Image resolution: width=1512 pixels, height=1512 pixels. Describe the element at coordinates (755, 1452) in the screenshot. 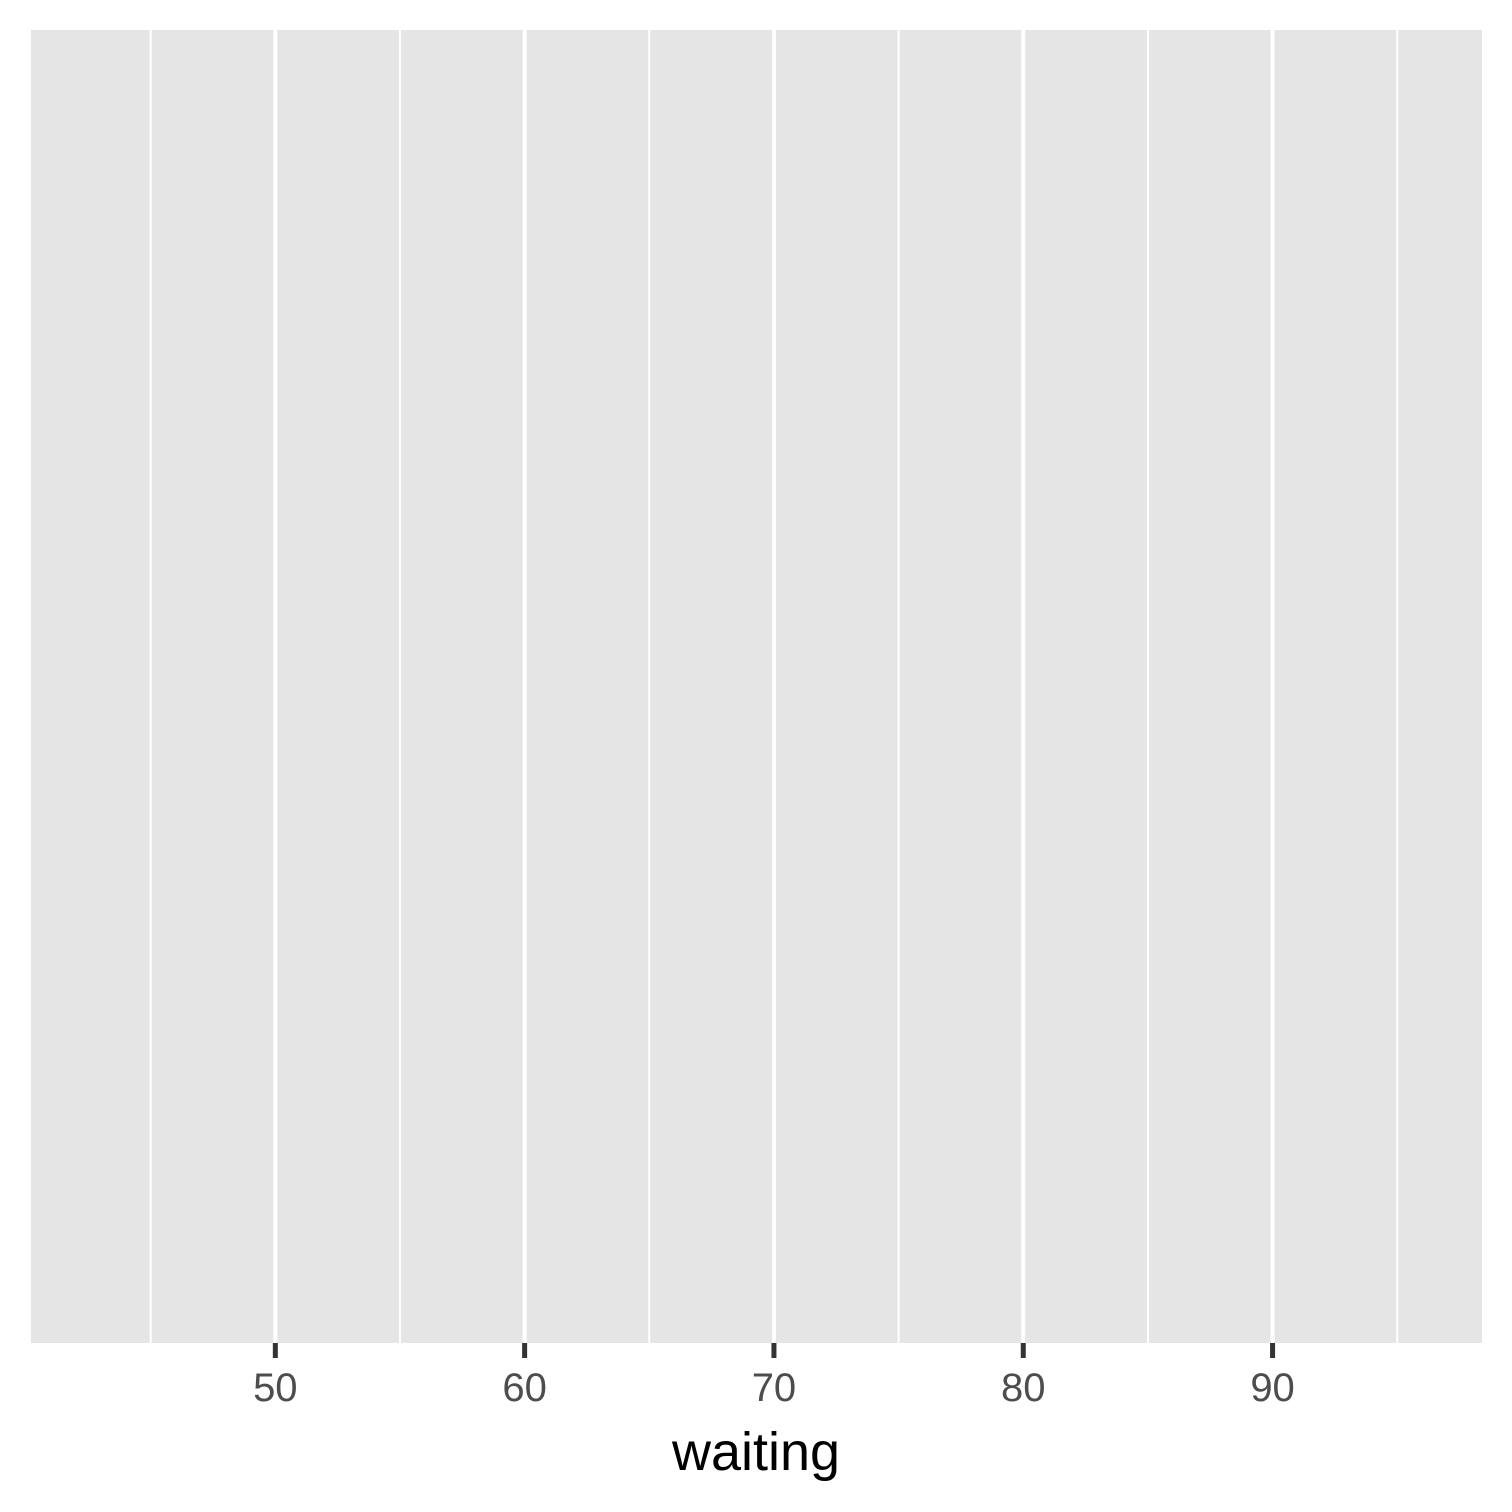

I see `x-axis-title: waiting` at that location.